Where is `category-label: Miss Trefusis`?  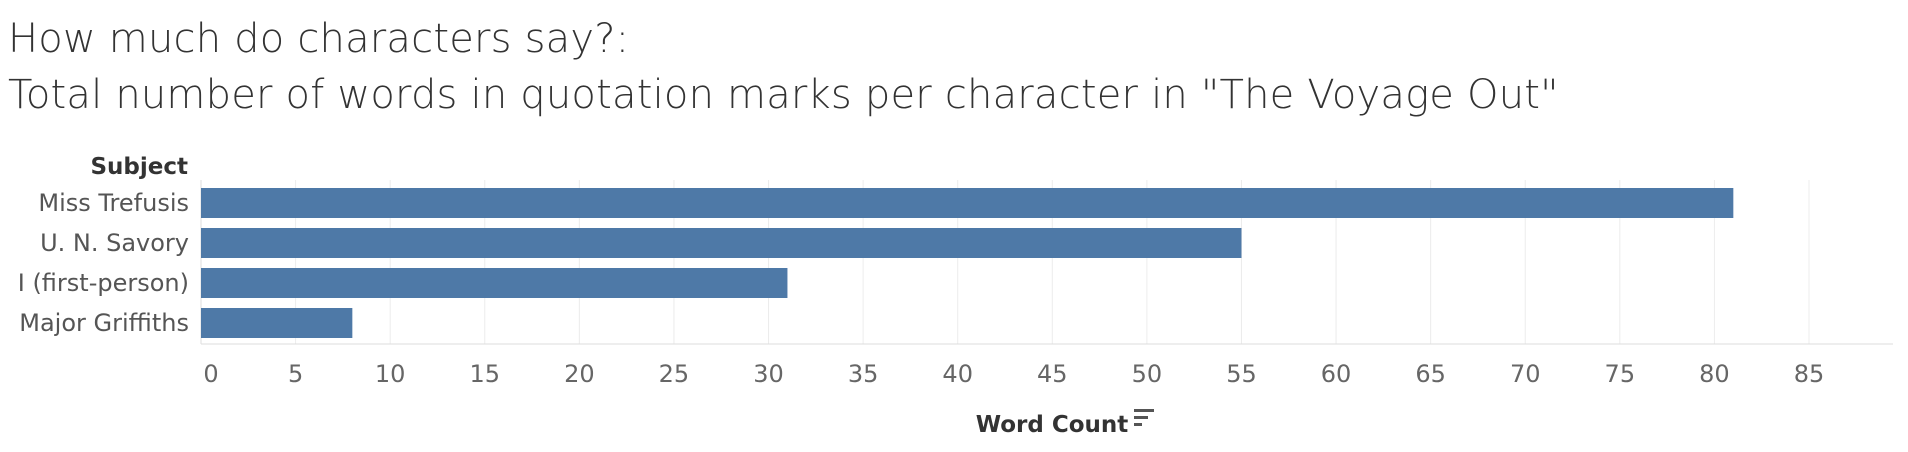
category-label: Miss Trefusis is located at coordinates (113, 203).